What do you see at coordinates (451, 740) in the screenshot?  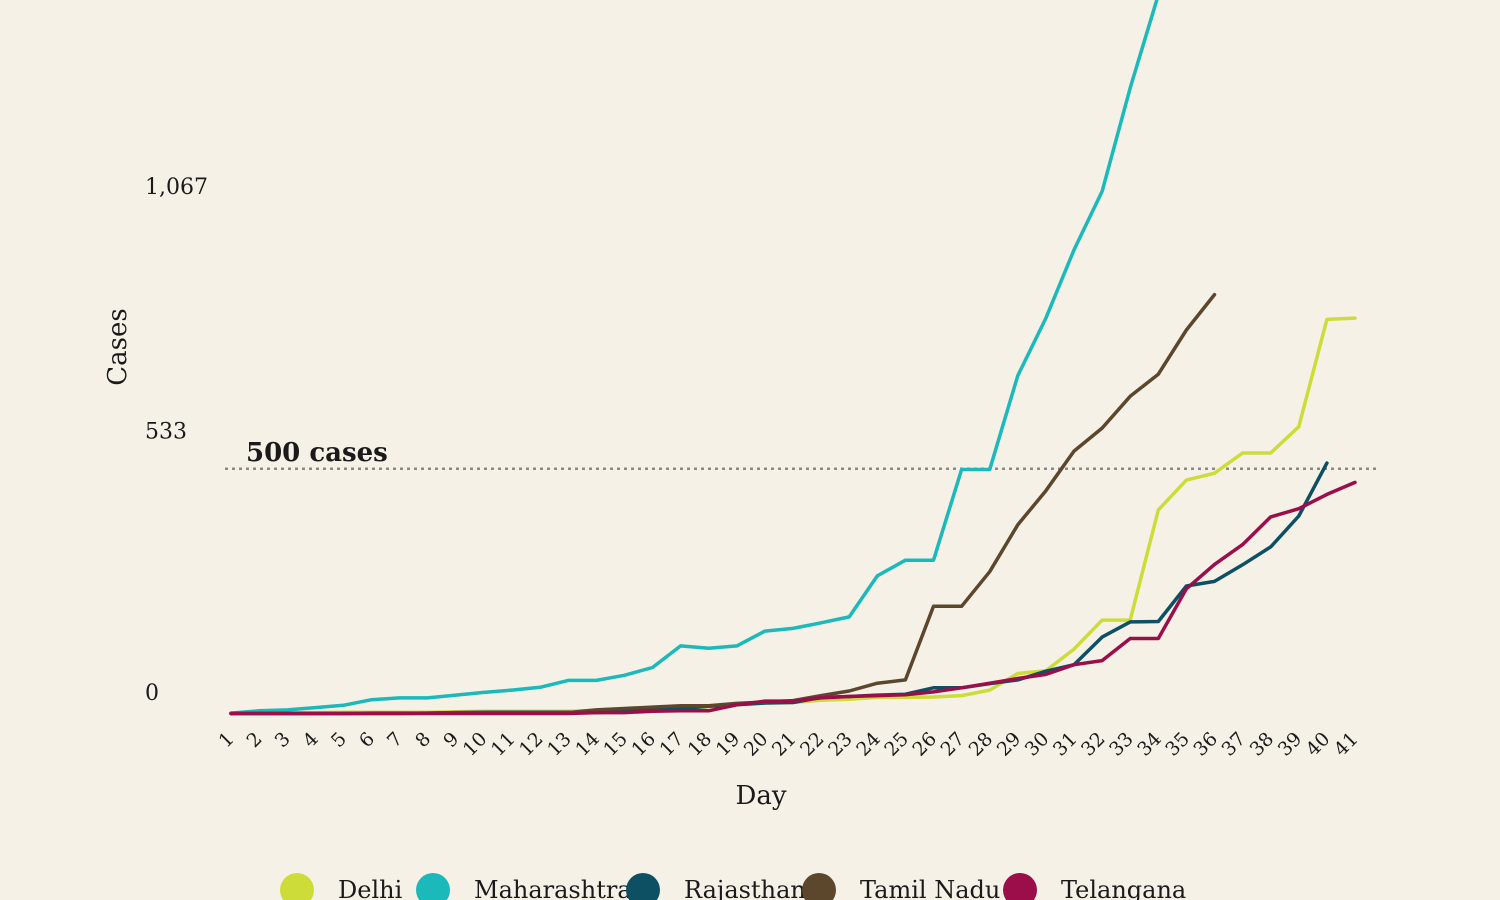 I see `x-tick-label: 9` at bounding box center [451, 740].